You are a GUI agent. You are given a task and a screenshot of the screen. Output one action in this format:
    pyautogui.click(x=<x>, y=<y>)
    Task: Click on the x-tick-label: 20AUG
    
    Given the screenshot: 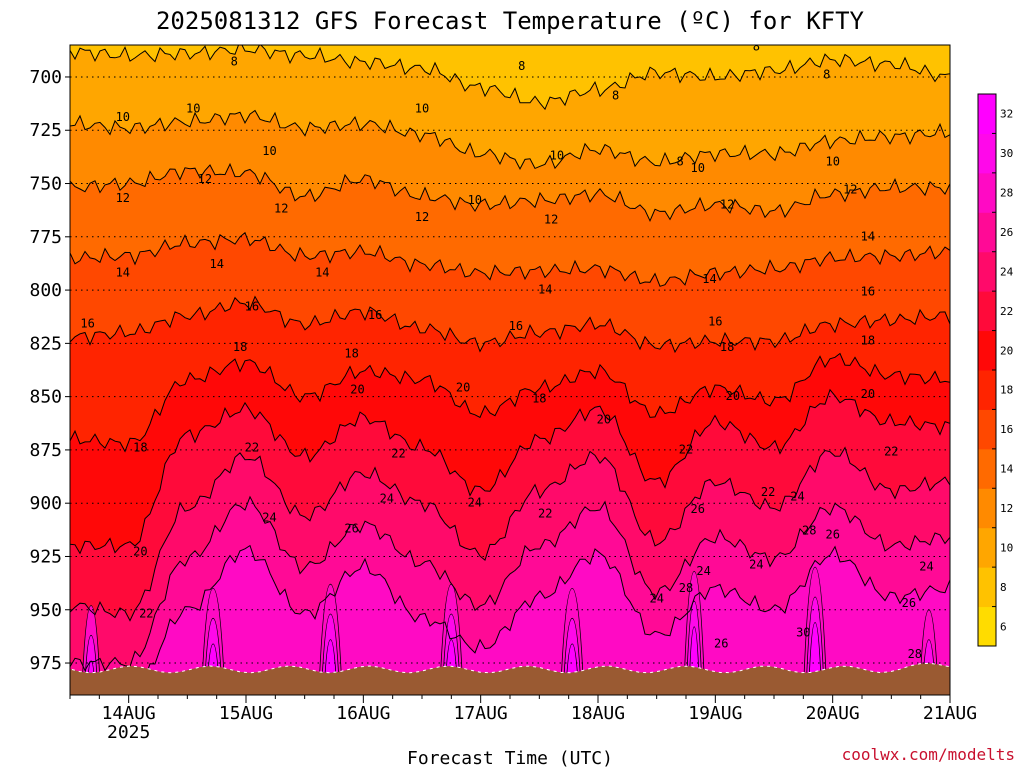 What is the action you would take?
    pyautogui.click(x=833, y=713)
    